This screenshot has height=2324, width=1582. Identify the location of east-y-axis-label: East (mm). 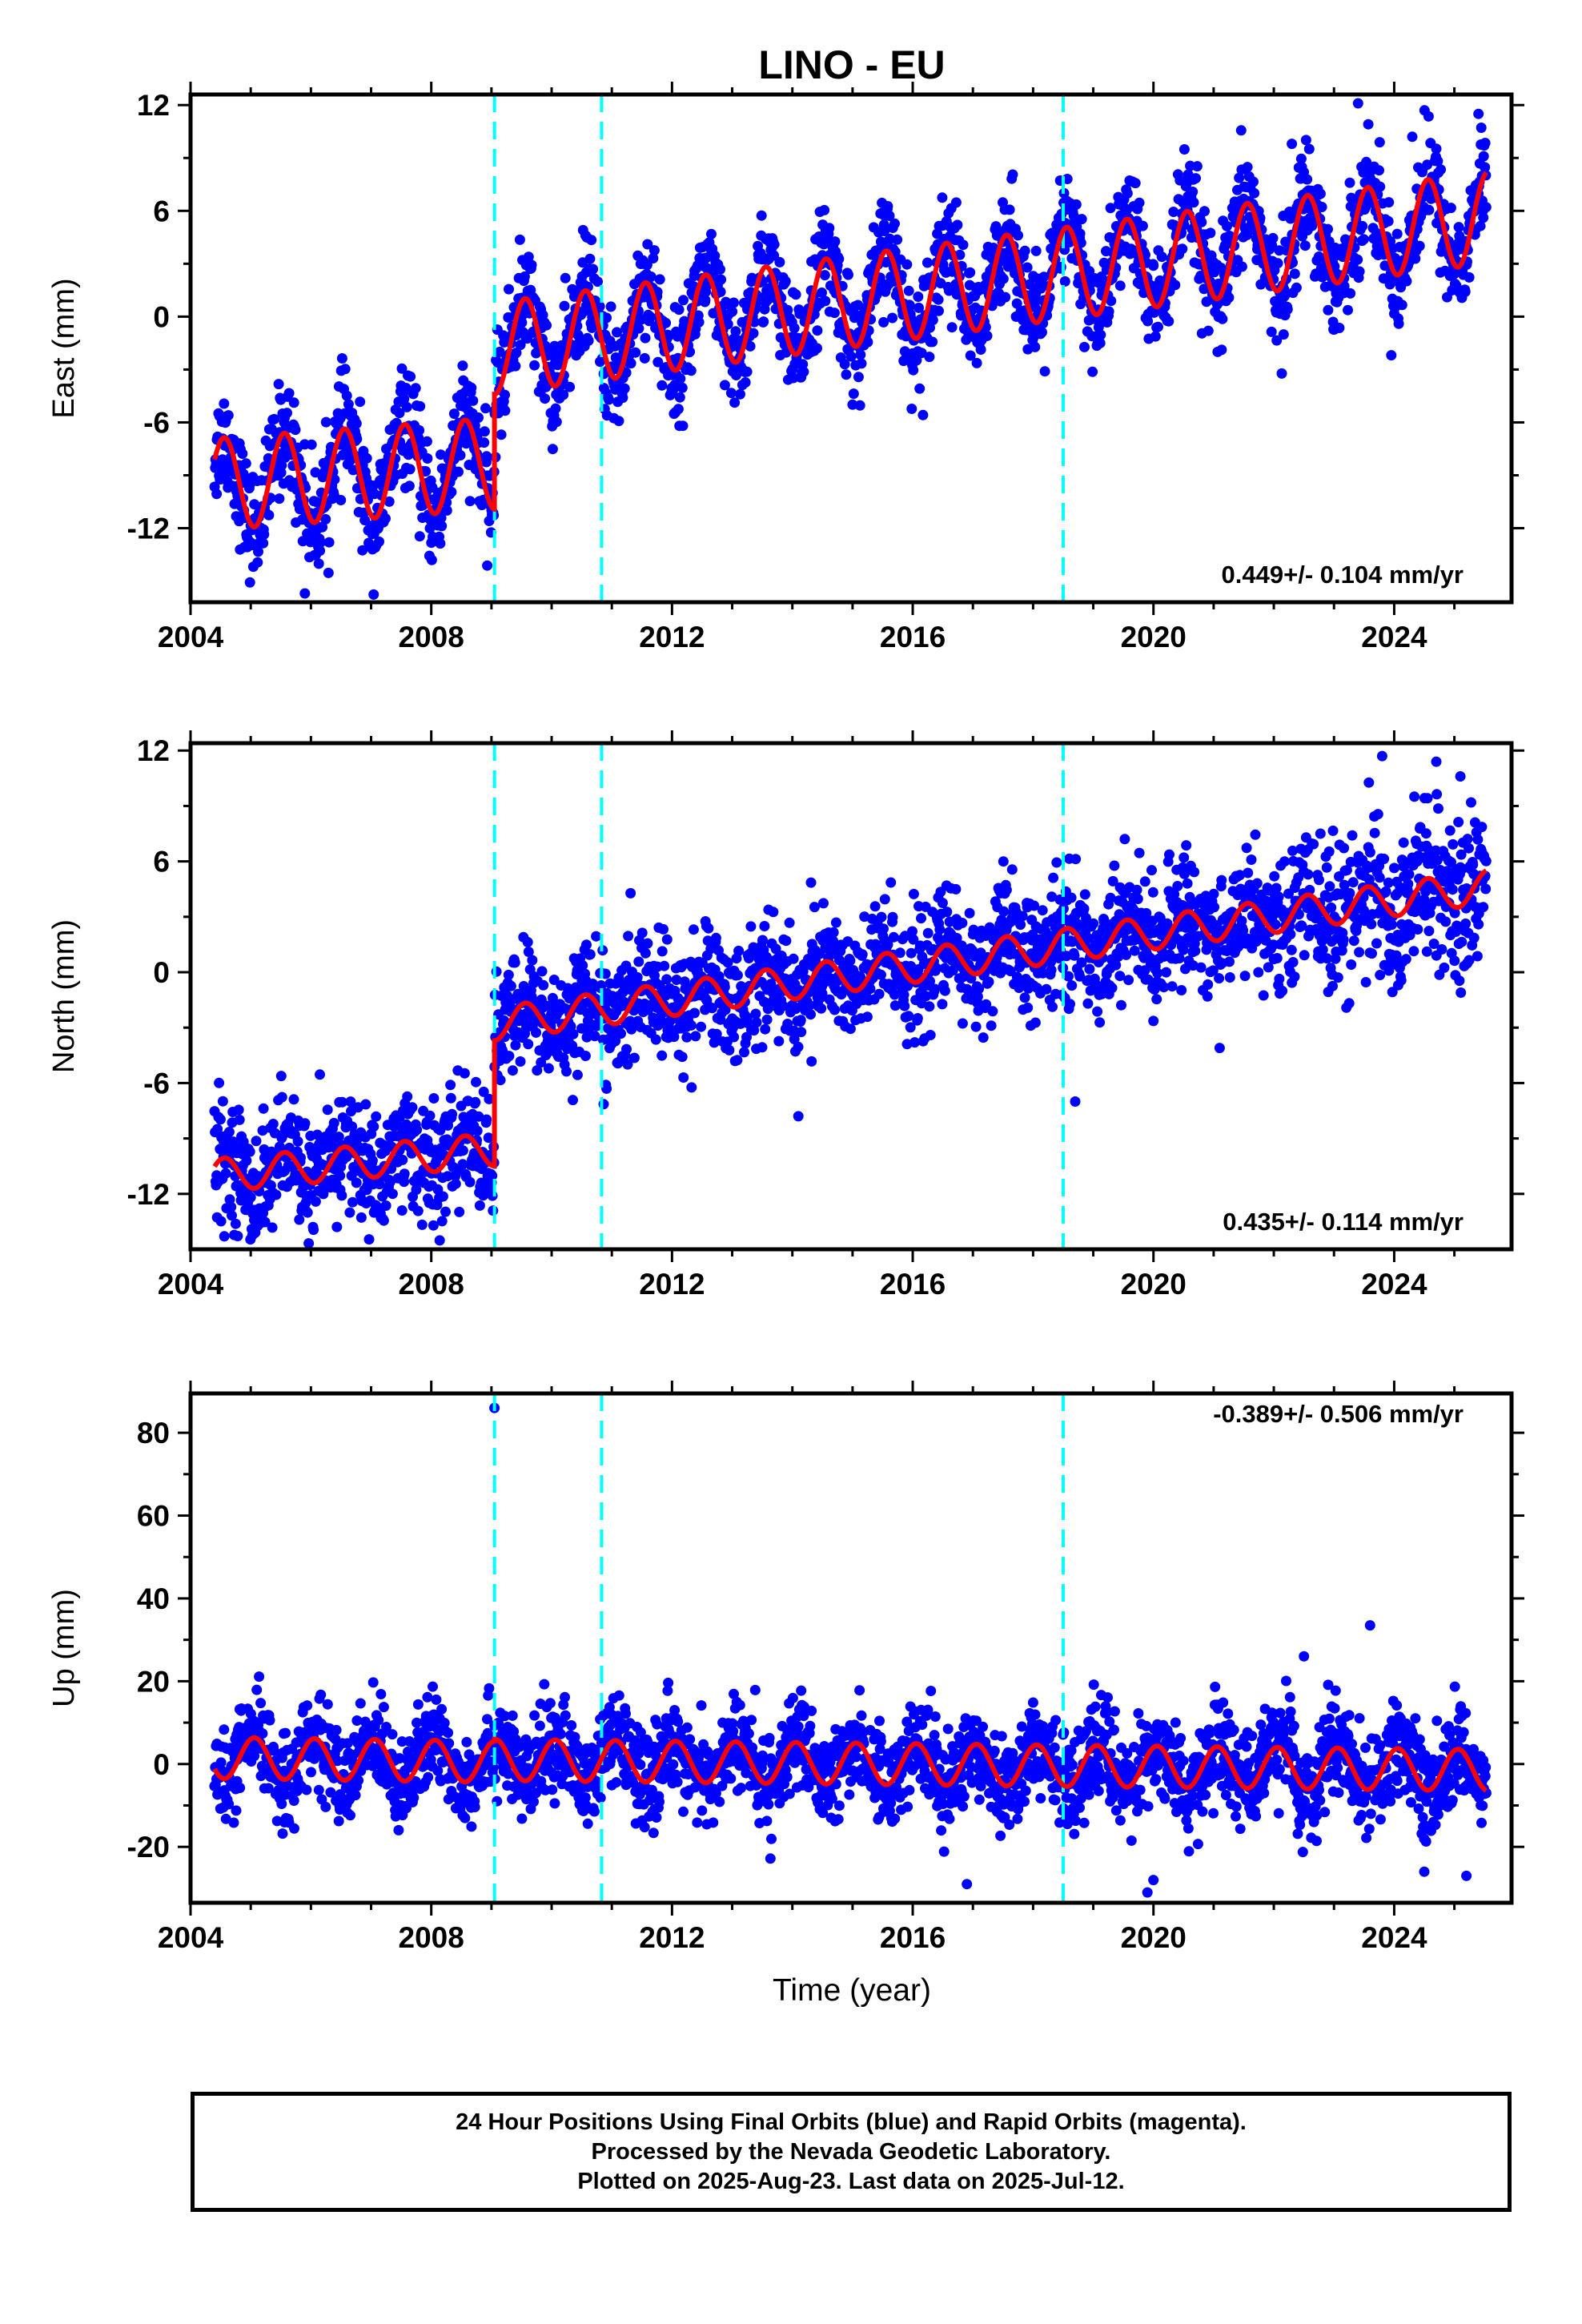
(64, 348).